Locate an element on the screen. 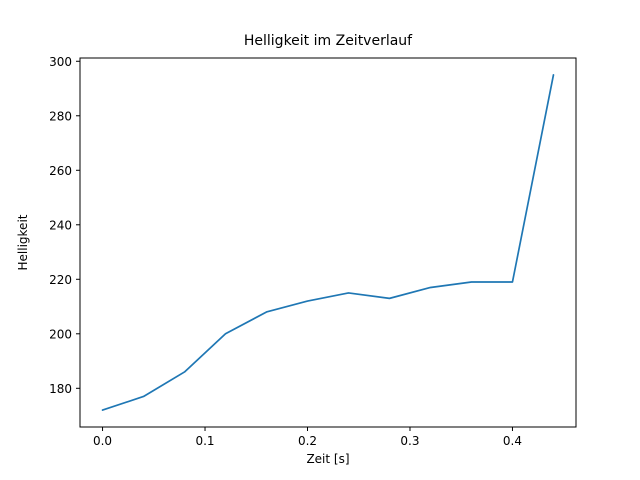 This screenshot has width=640, height=480. x-tick-label: 0.1 is located at coordinates (204, 441).